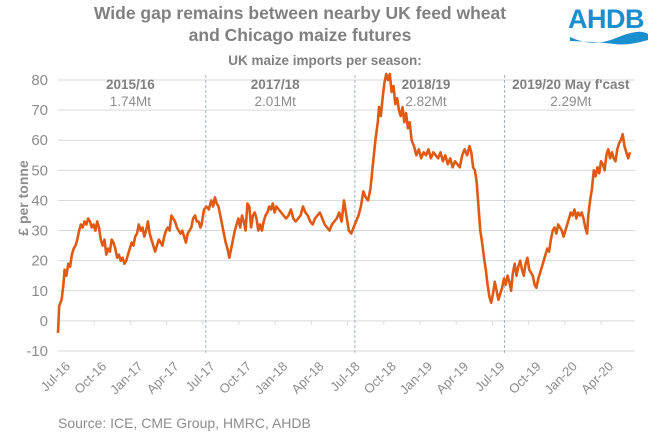 The image size is (650, 436). I want to click on y-tick-label--10: -10, so click(37, 351).